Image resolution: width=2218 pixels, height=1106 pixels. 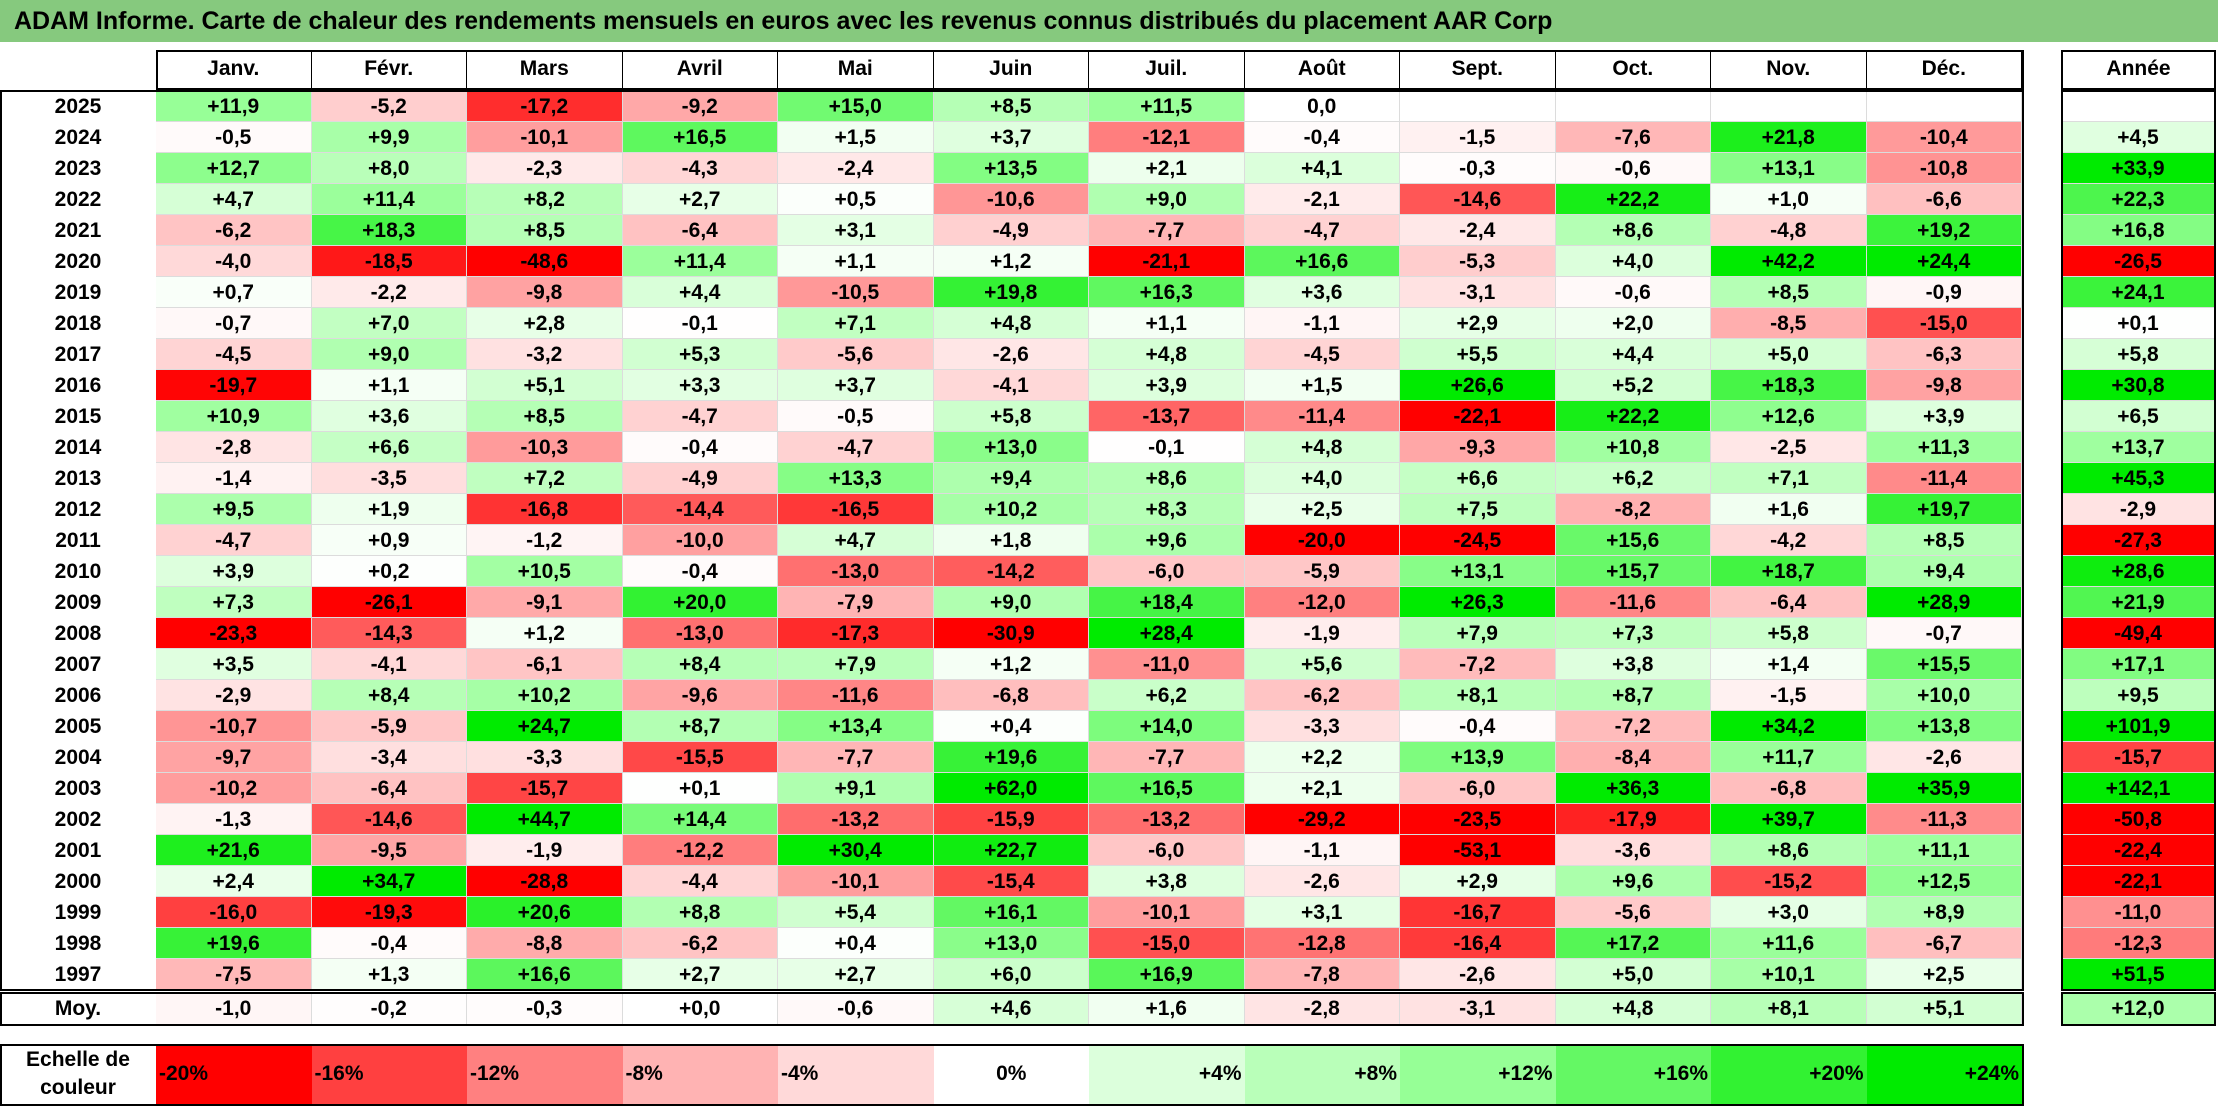 I want to click on heatmap-cell: -16,0, so click(x=234, y=912).